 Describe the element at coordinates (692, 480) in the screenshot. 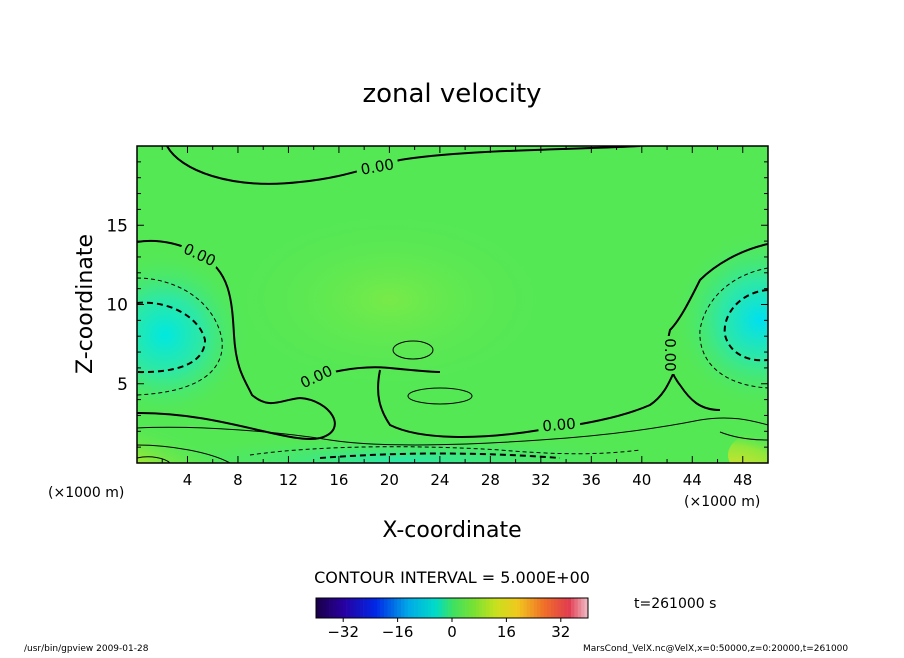

I see `x-tick-label: 44` at that location.